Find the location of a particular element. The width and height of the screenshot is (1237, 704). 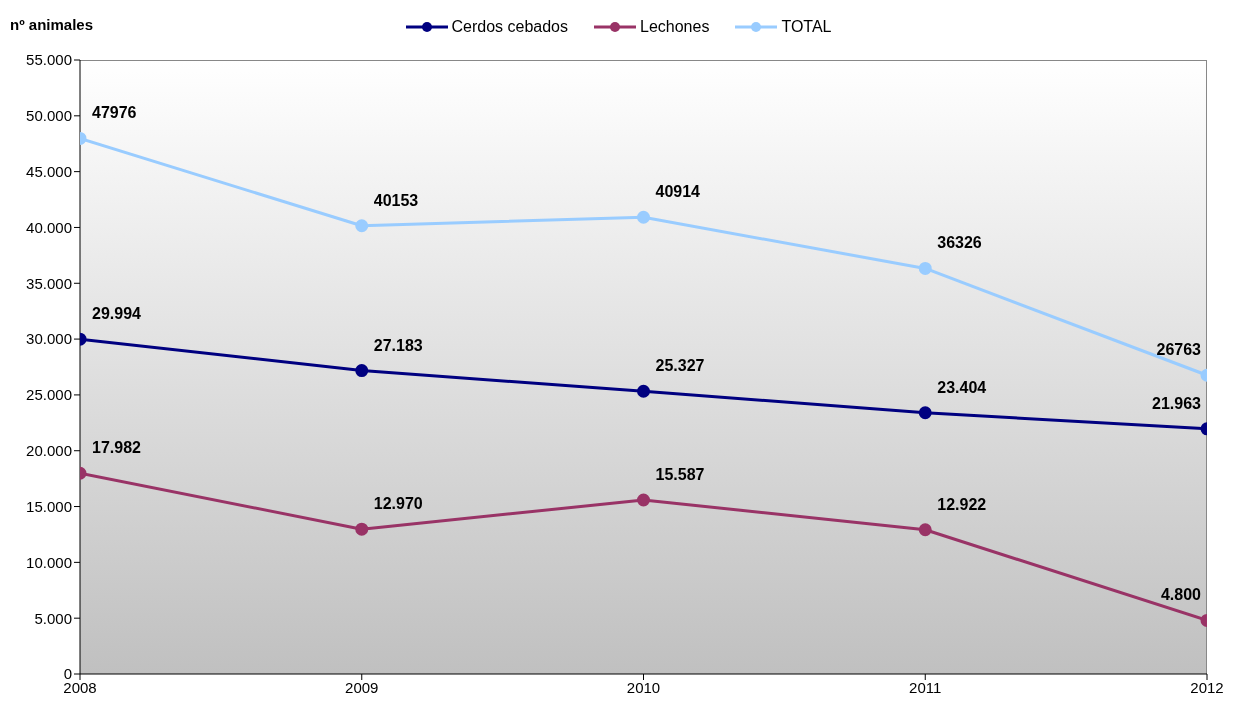

y-tick-label: 40.000 is located at coordinates (49, 227).